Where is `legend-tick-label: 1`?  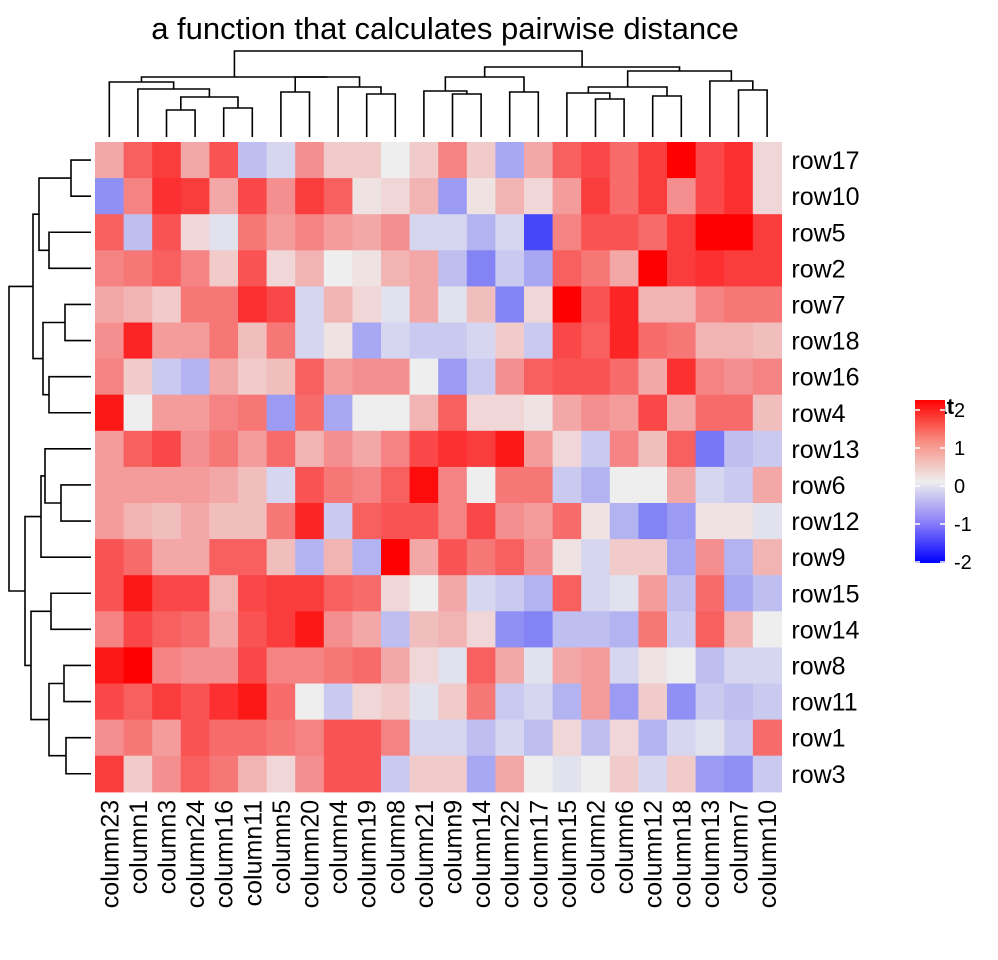 legend-tick-label: 1 is located at coordinates (959, 449).